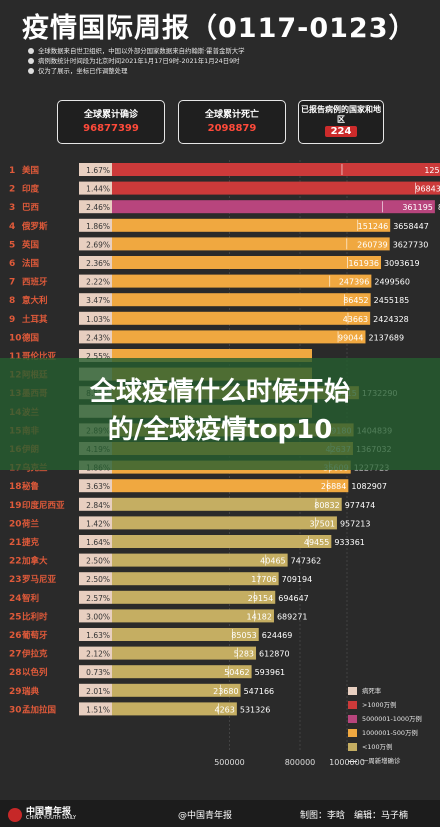 Image resolution: width=440 pixels, height=827 pixels. I want to click on country-label: 荷兰, so click(30, 523).